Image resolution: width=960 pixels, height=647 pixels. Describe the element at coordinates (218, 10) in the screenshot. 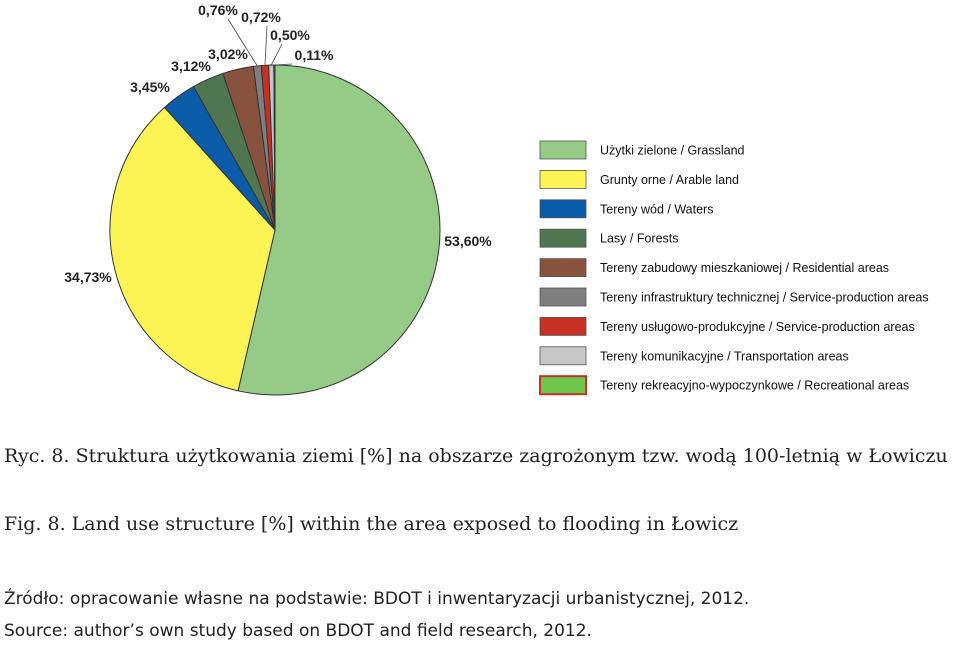

I see `value-label-service-production-areas: 0,76%` at that location.